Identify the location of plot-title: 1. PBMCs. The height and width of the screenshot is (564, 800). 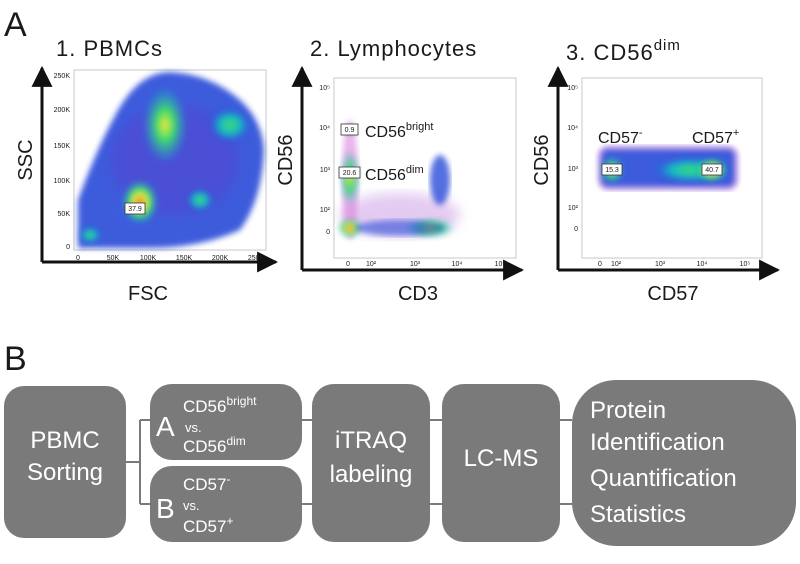
(109, 48).